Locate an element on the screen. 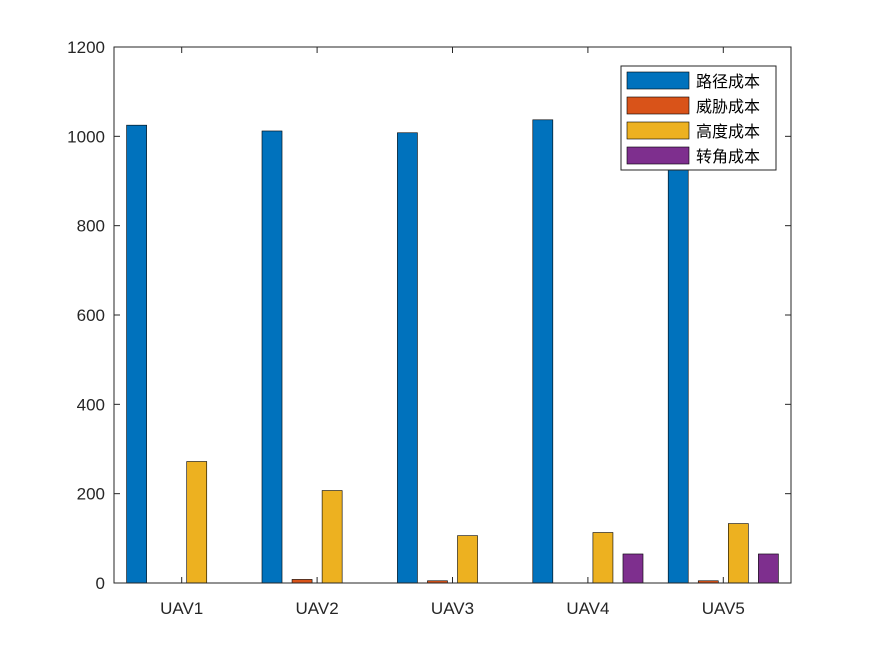  y-tick-label: 400 is located at coordinates (91, 404).